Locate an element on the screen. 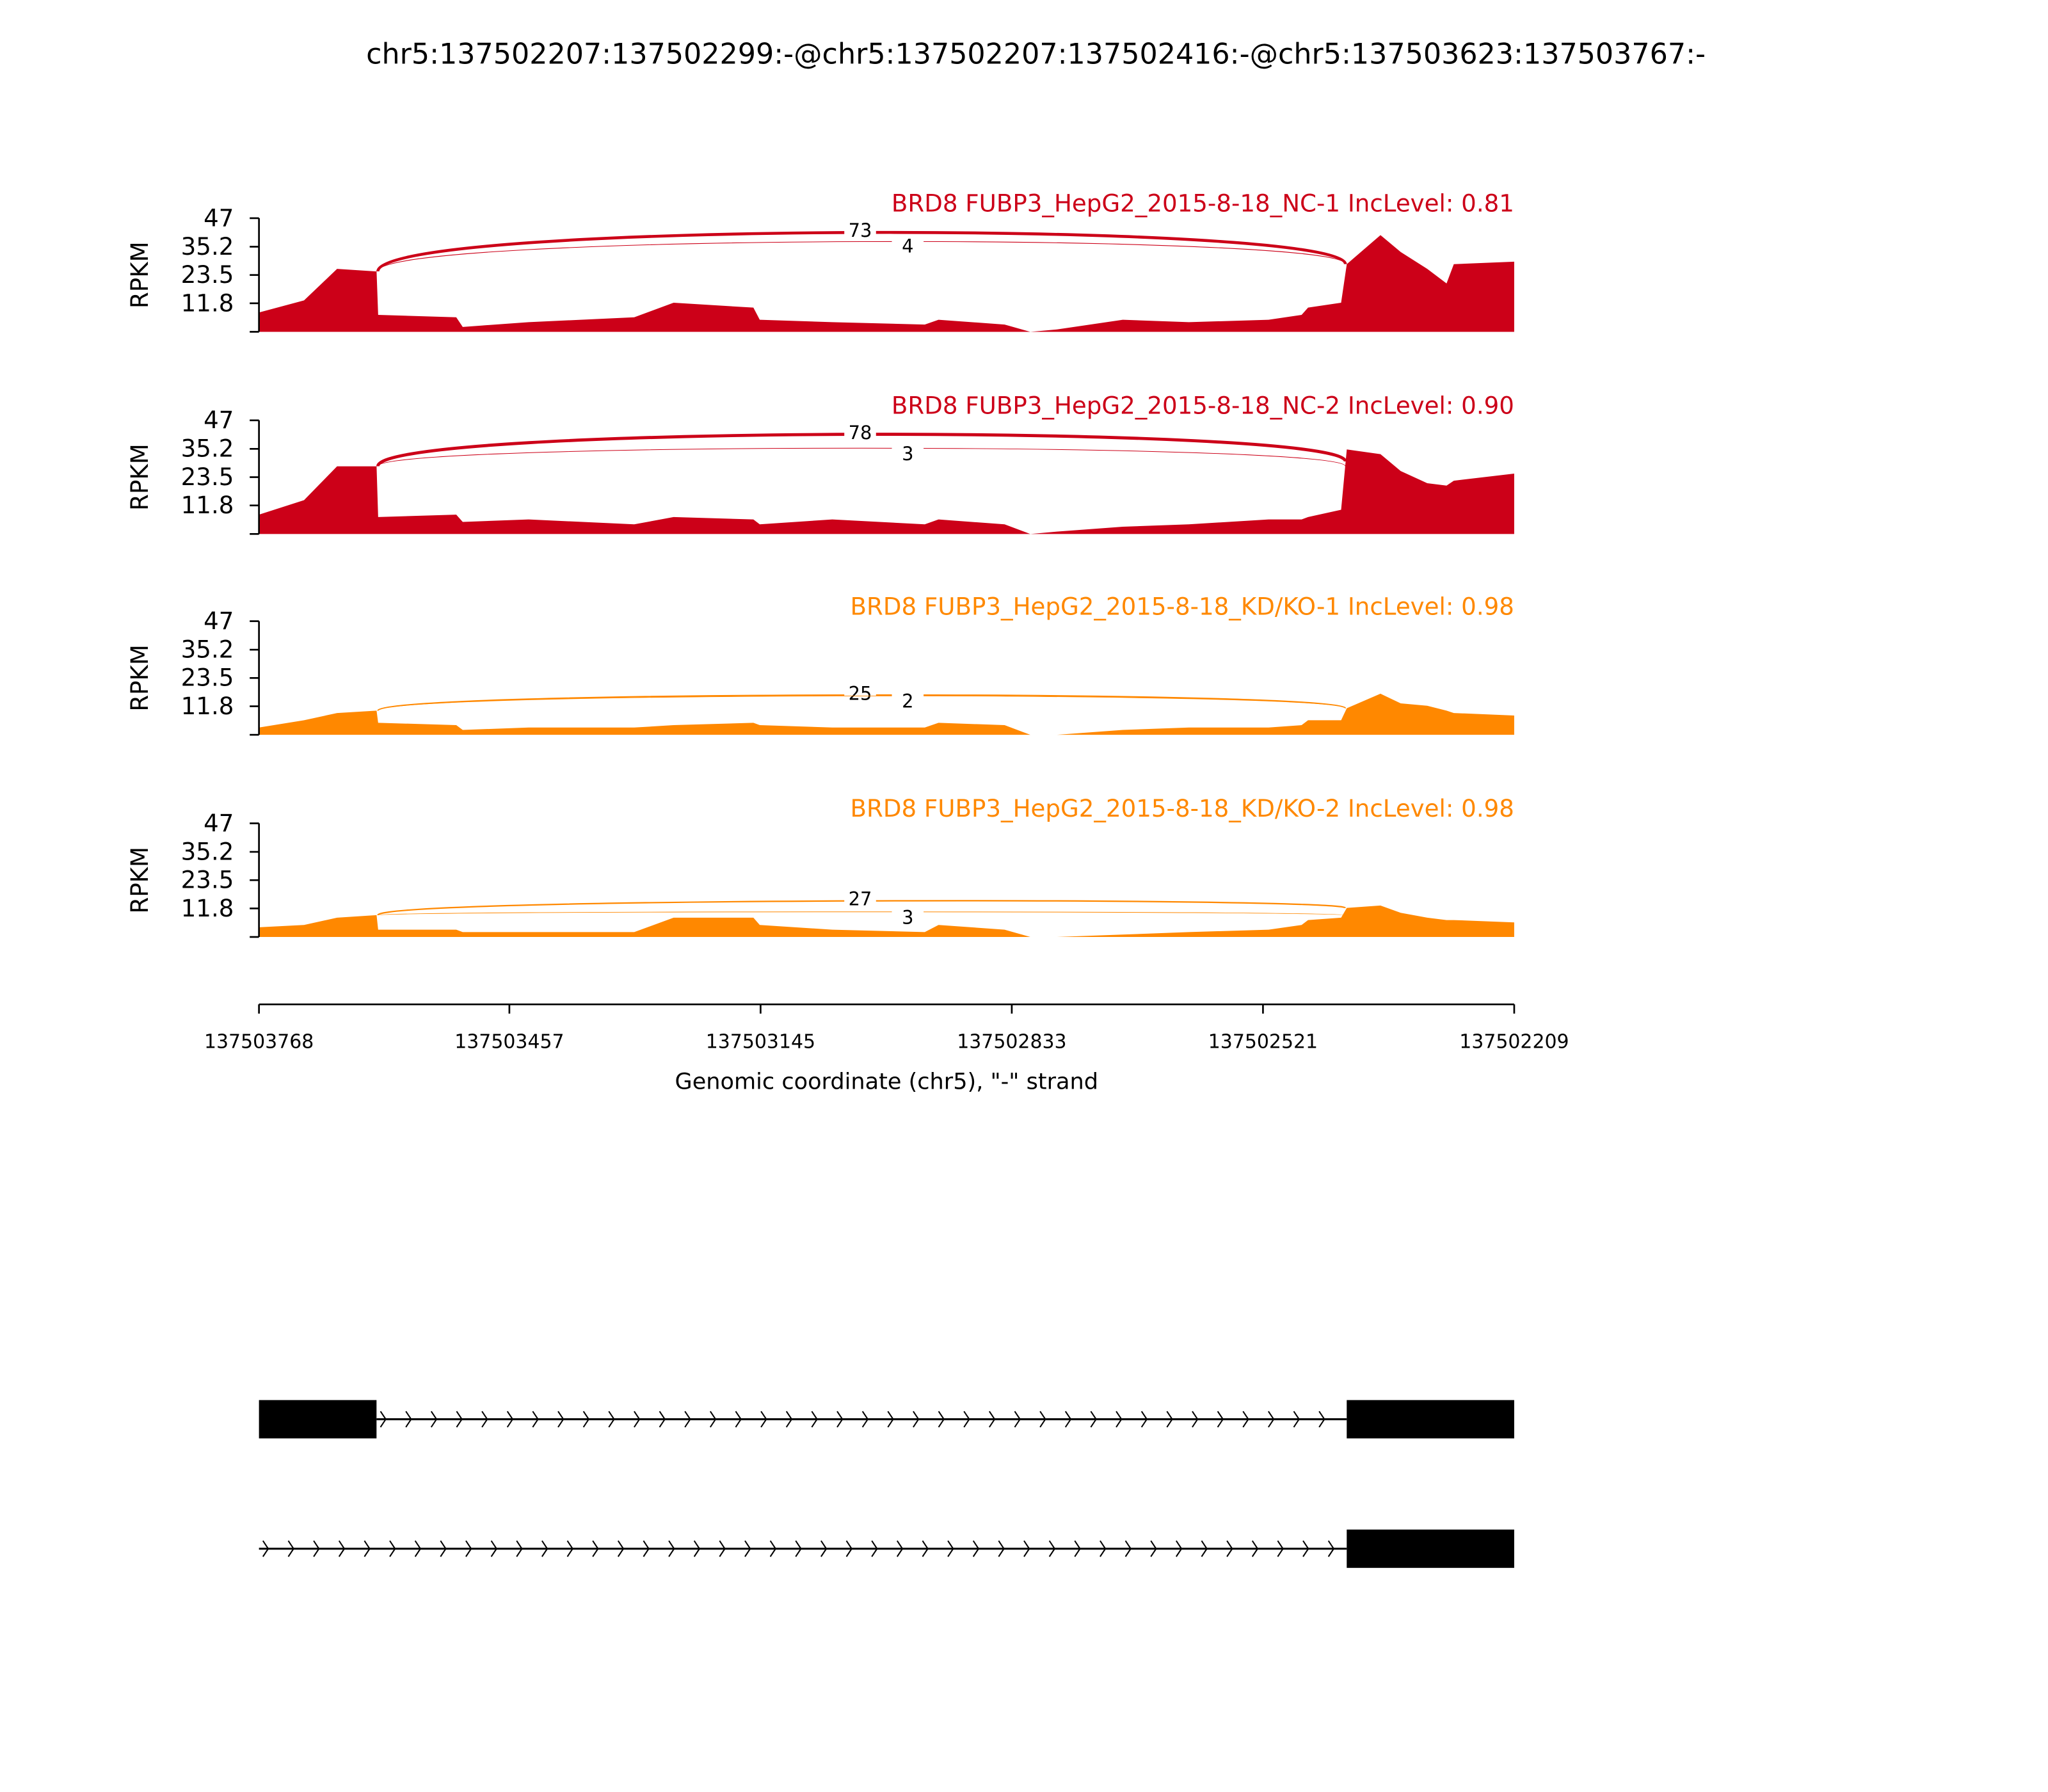 This screenshot has width=2048, height=1792. junction-count: 27 is located at coordinates (860, 898).